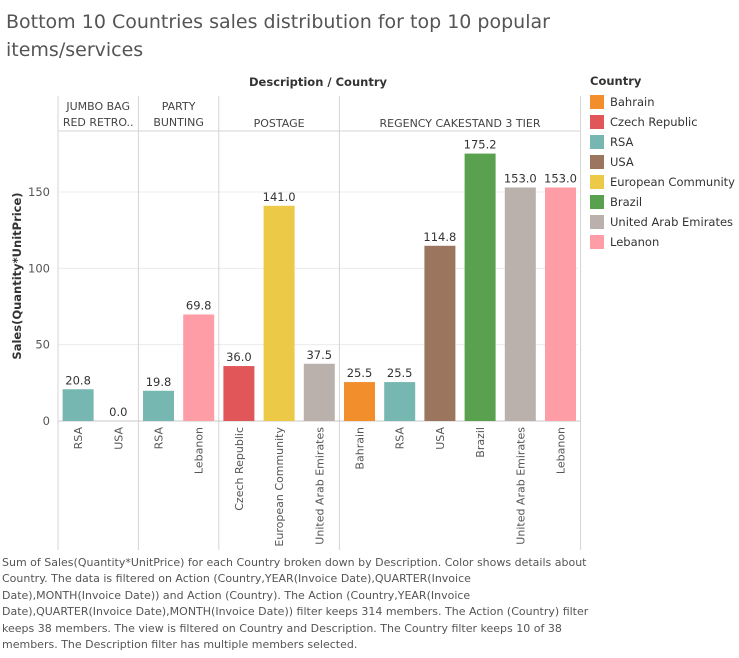  I want to click on header-title: Description / Country, so click(318, 82).